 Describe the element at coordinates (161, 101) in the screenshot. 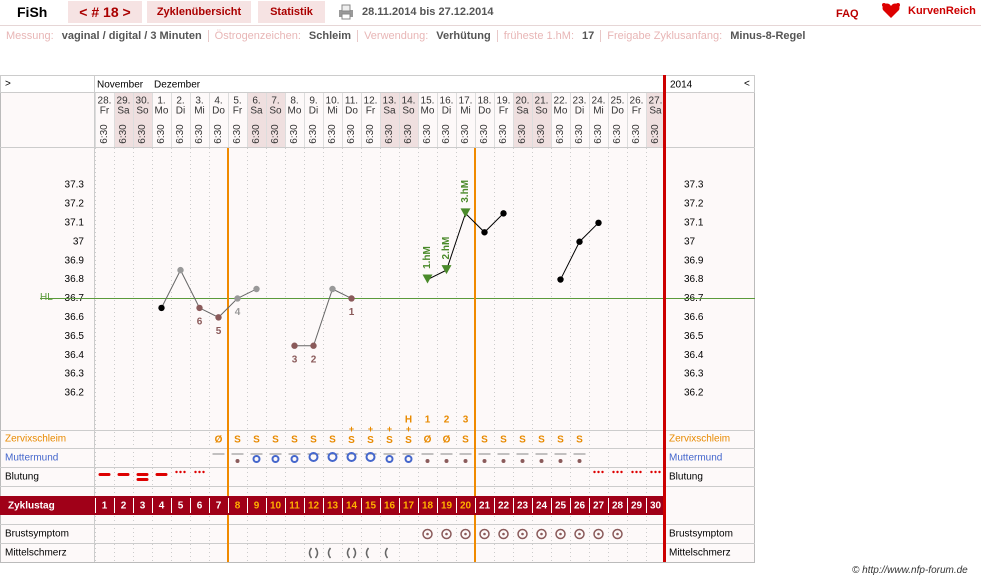

I see `day-label: 1.` at that location.